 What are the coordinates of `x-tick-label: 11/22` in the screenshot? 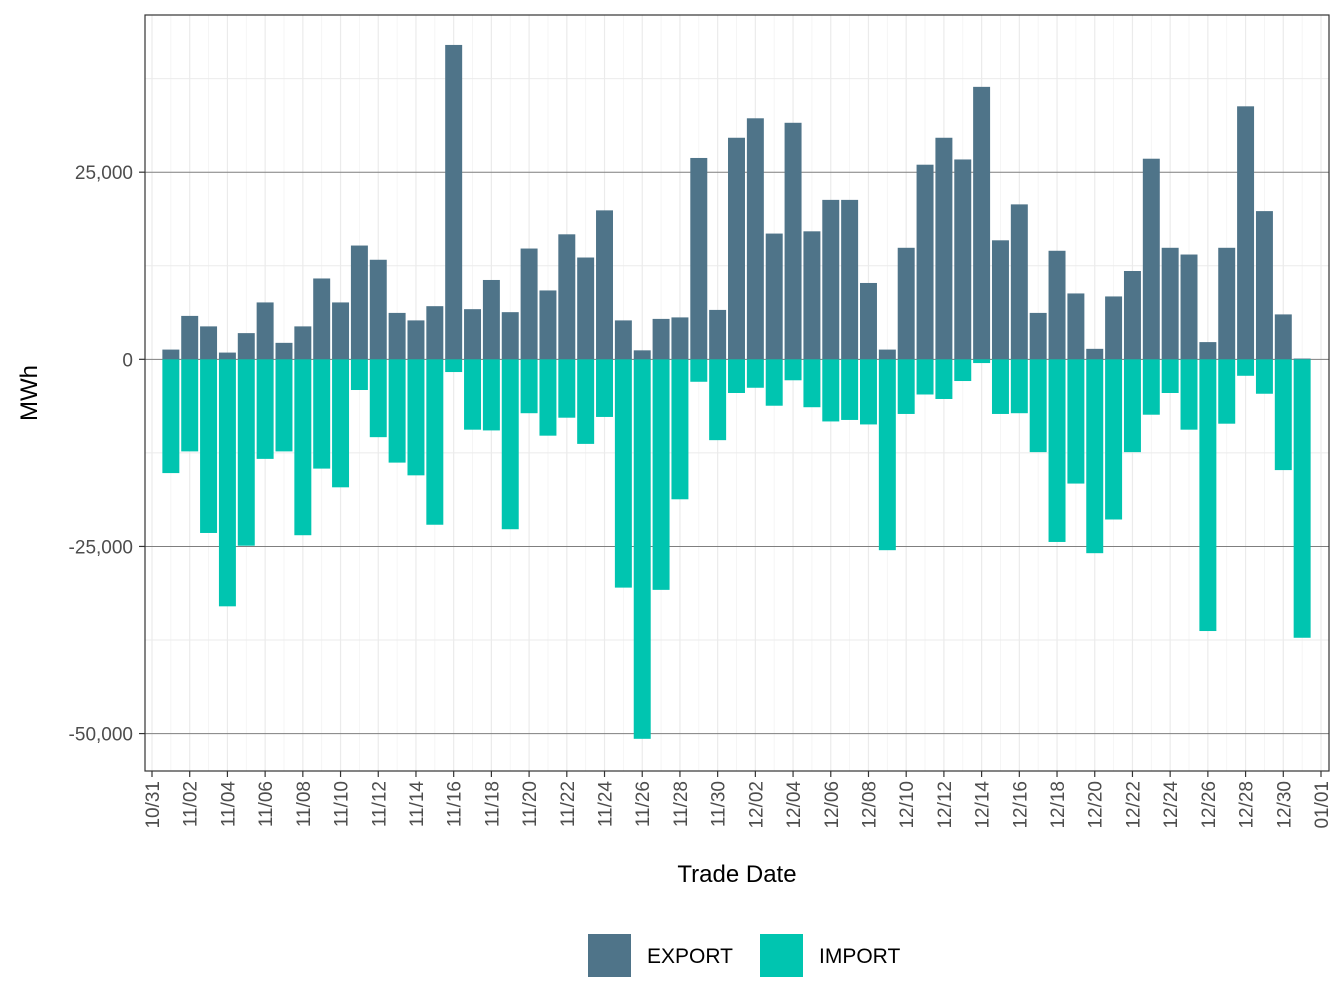 It's located at (568, 804).